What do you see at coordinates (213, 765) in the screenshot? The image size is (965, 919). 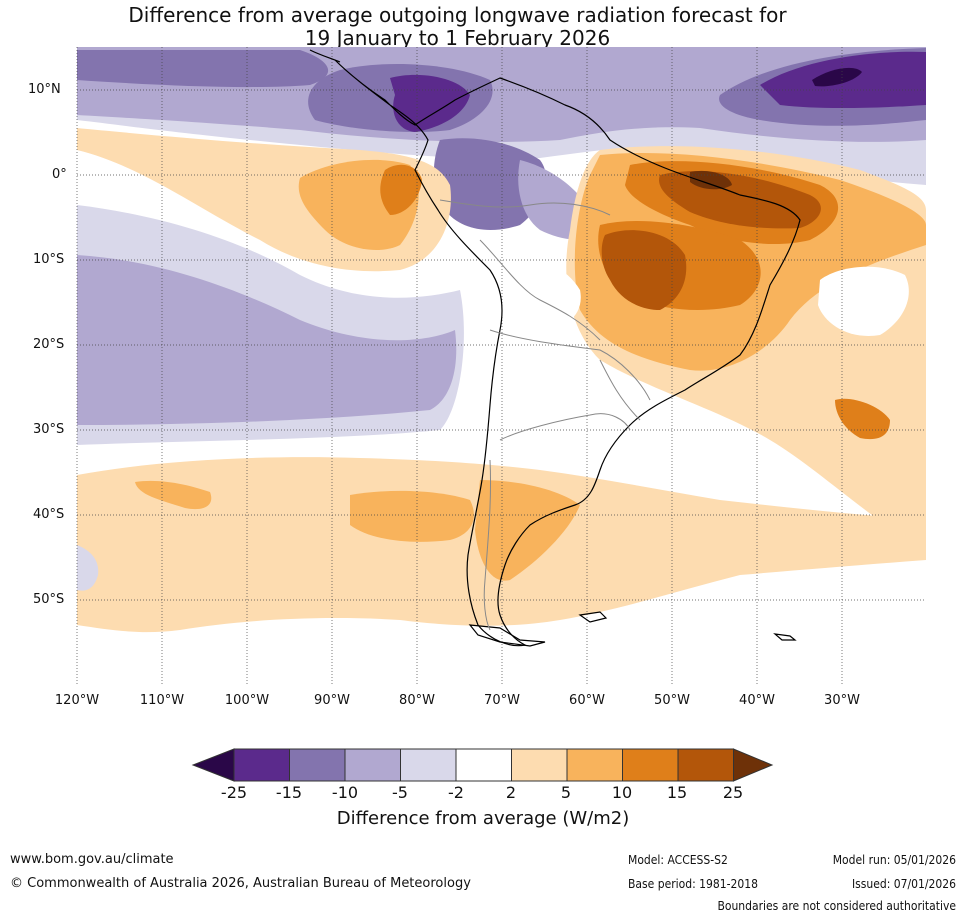 I see `colorbar-arrow-min` at bounding box center [213, 765].